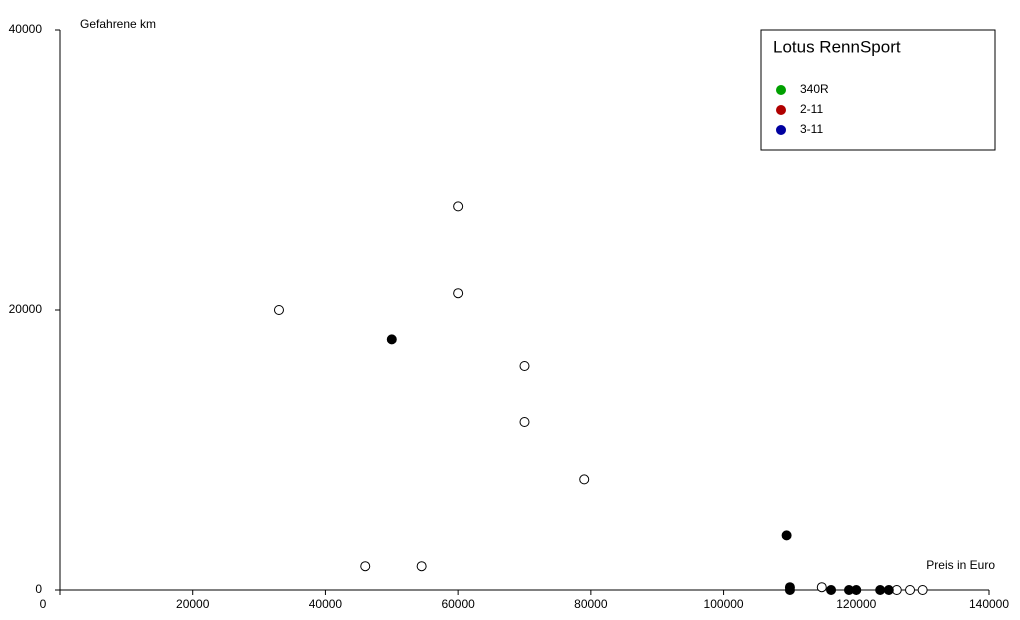 The width and height of the screenshot is (1020, 620). What do you see at coordinates (856, 604) in the screenshot?
I see `x-tick-label: 120000` at bounding box center [856, 604].